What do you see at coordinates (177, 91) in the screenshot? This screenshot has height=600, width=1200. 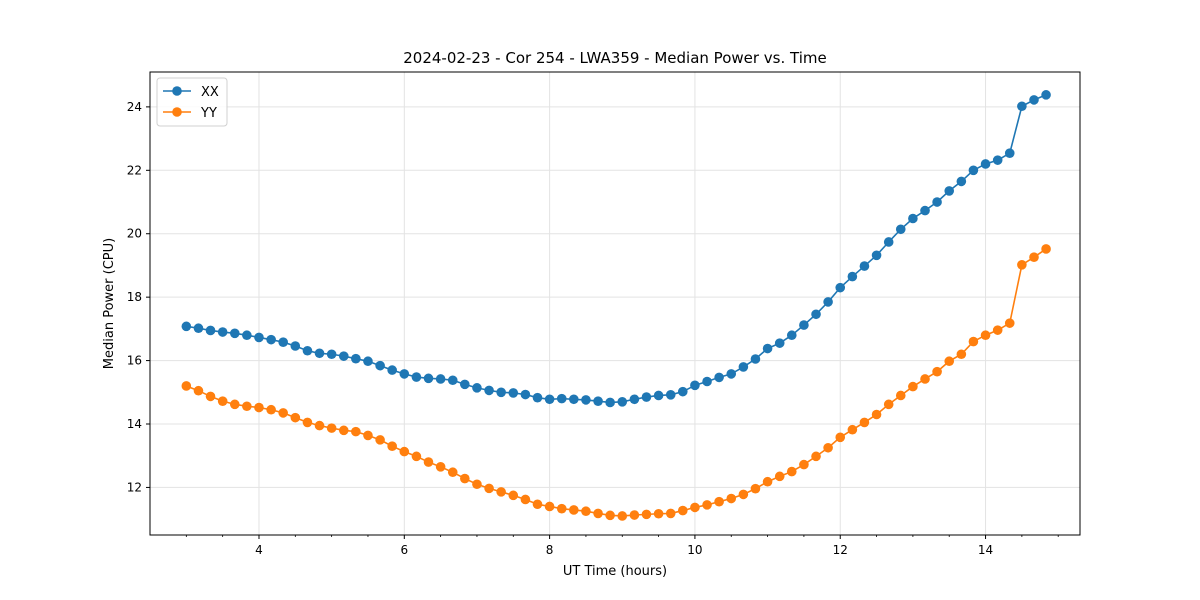 I see `legend-marker-xx` at bounding box center [177, 91].